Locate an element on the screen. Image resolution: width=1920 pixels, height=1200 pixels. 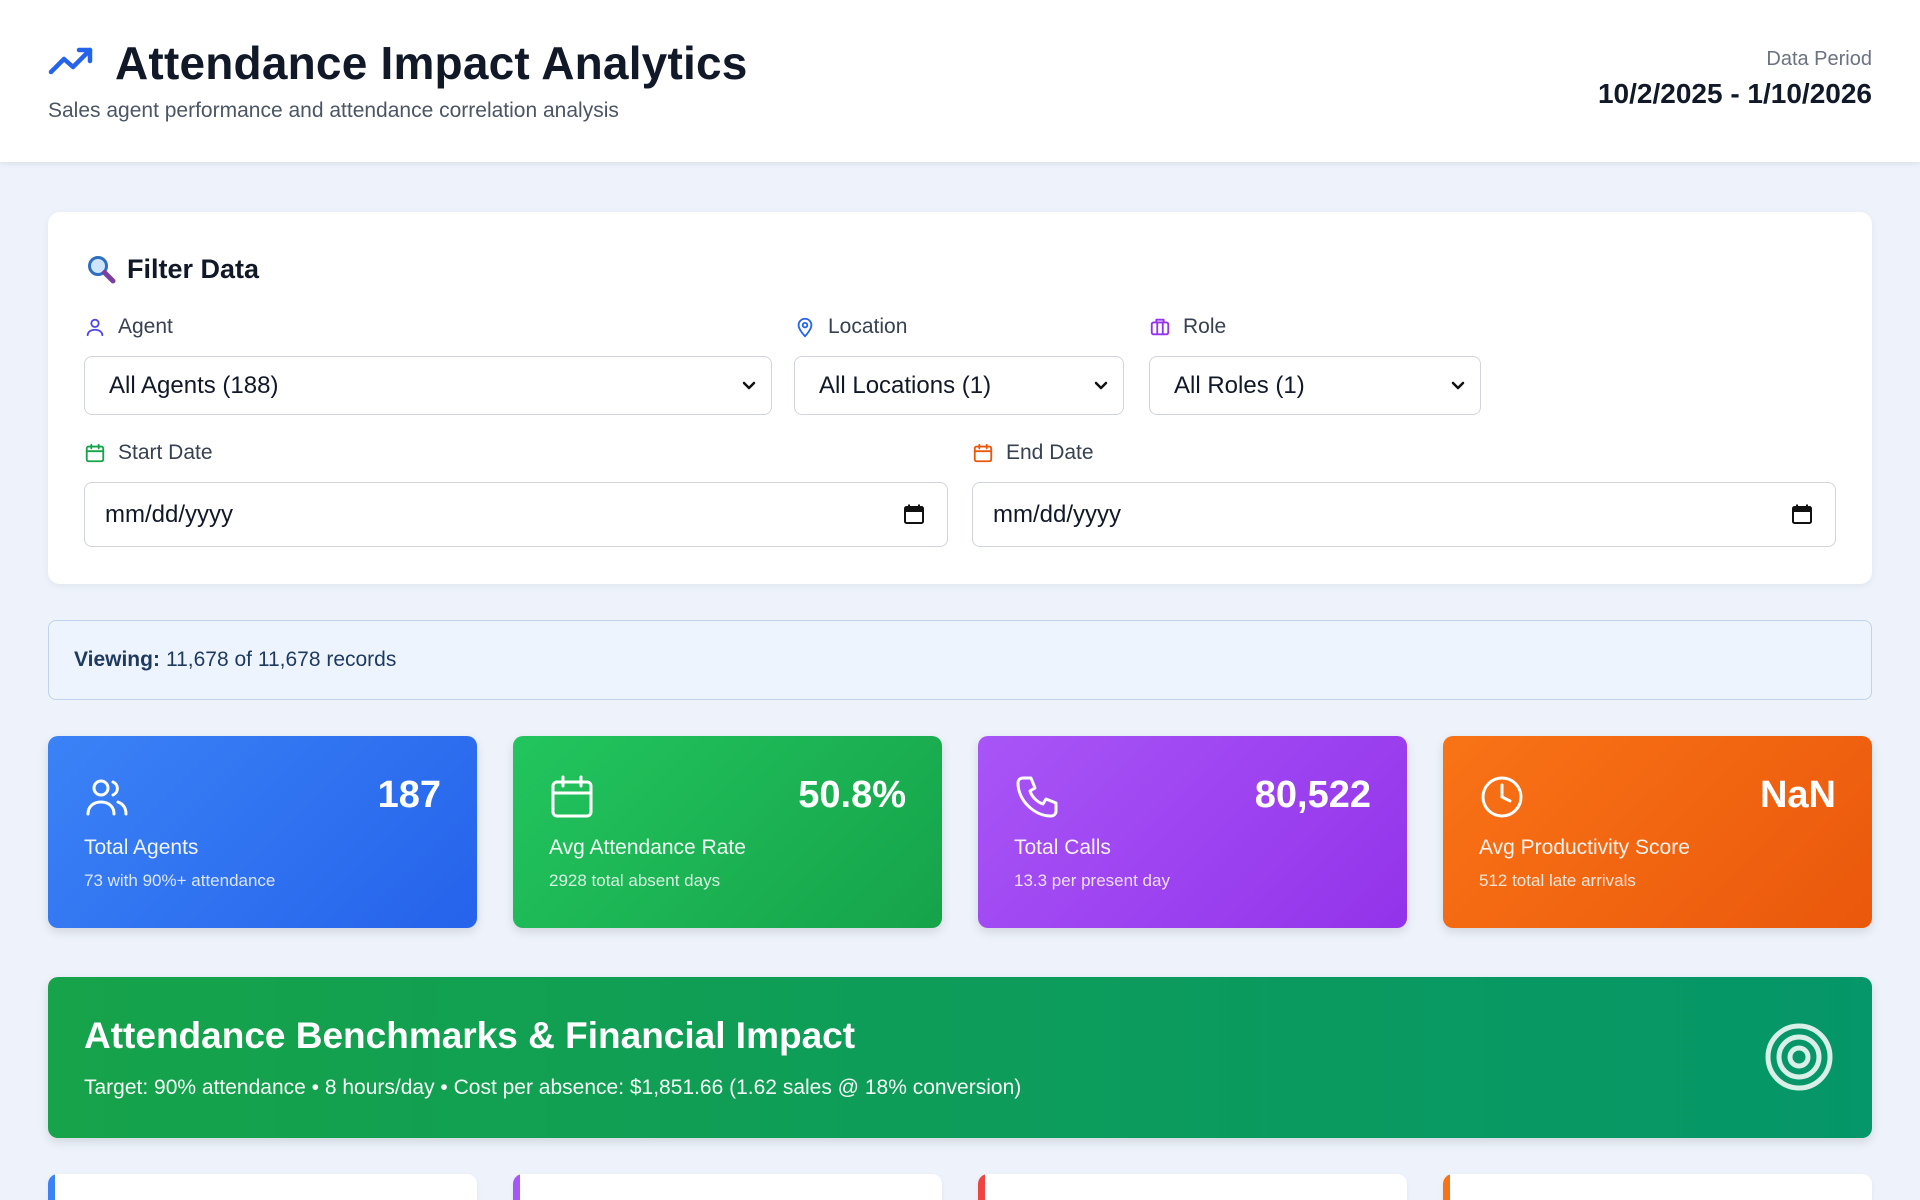
end-date-placeholder: mm/dd/yyyy is located at coordinates (1057, 514).